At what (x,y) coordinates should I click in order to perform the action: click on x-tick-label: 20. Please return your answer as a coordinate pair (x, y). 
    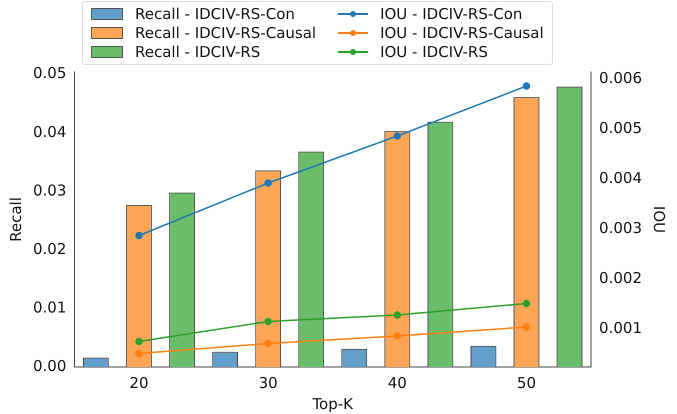
    Looking at the image, I should click on (139, 383).